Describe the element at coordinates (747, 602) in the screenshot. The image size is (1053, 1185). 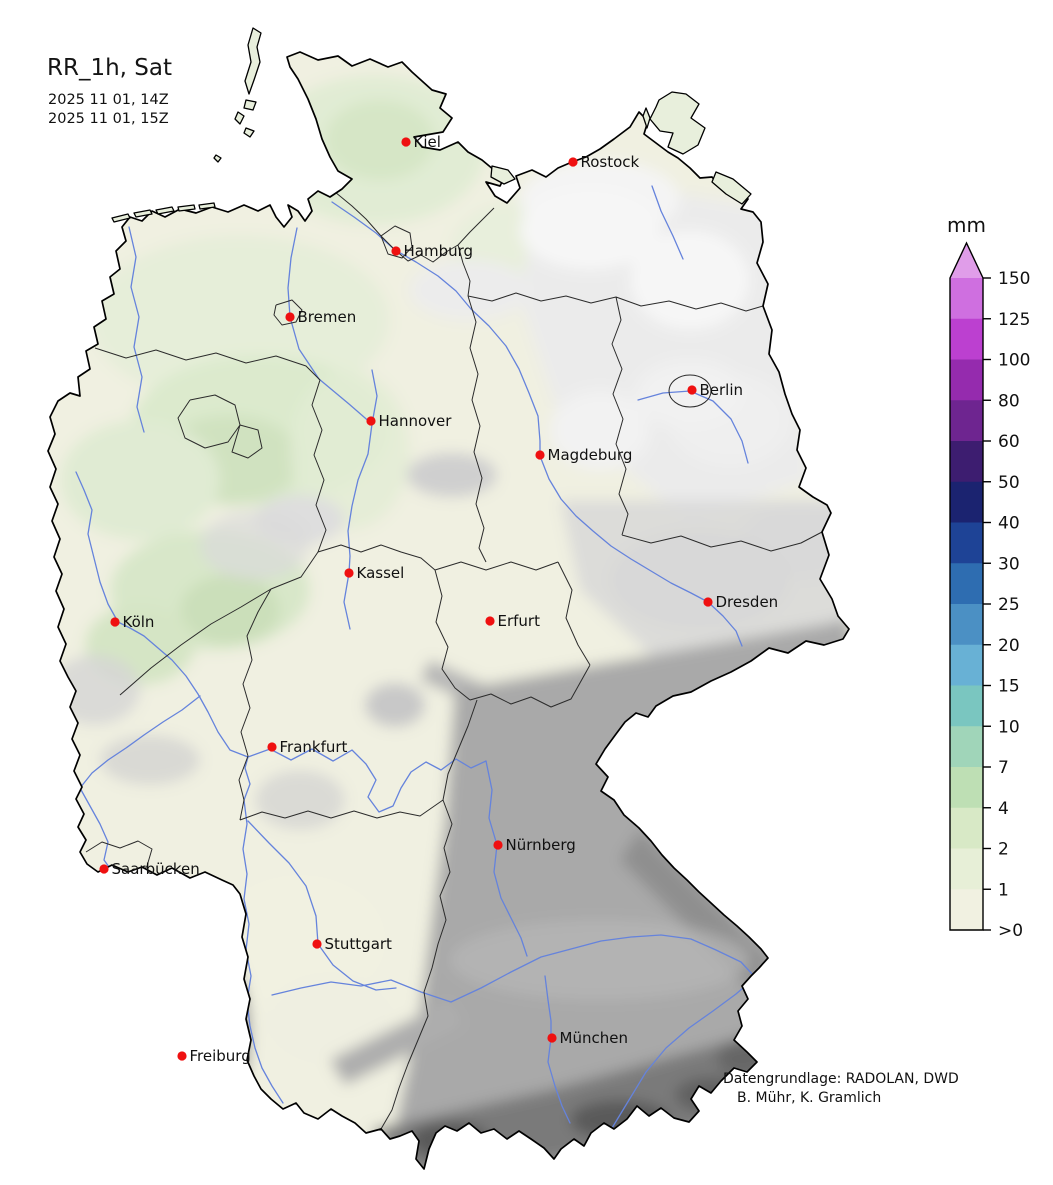
I see `city-label: Dresden` at that location.